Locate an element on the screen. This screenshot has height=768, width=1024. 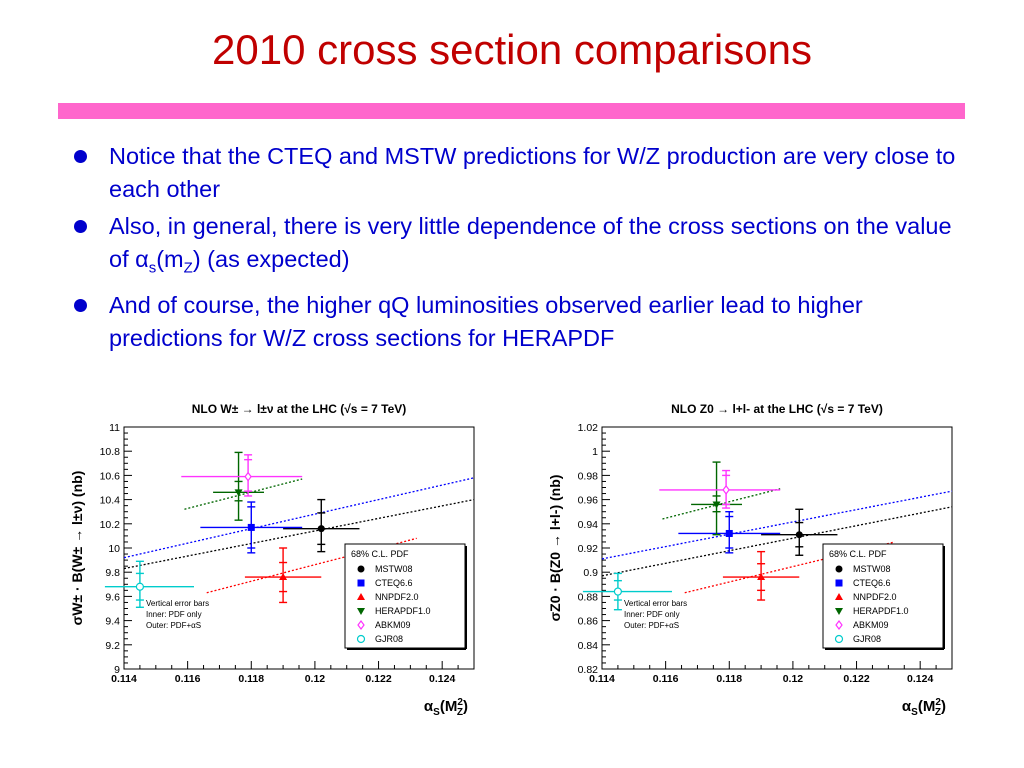
y-tick-label: 10.2 is located at coordinates (110, 525).